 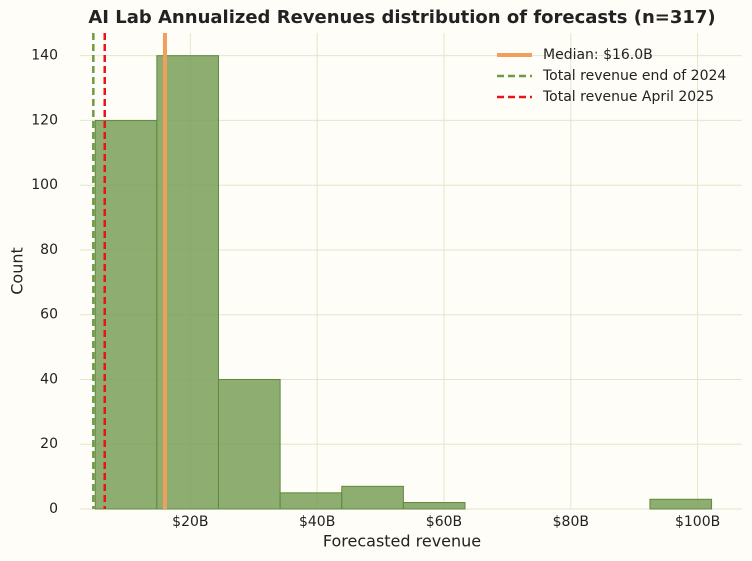 I want to click on x-tick-label: $60B, so click(x=444, y=522).